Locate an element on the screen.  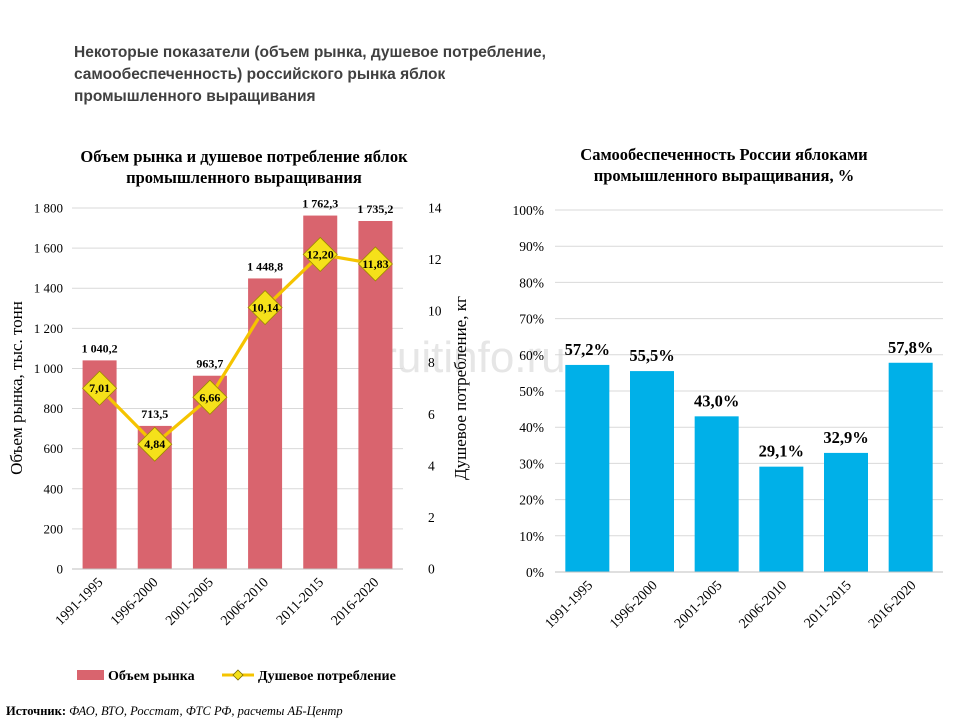
self-sufficiency-value-label: 57,8% is located at coordinates (910, 347).